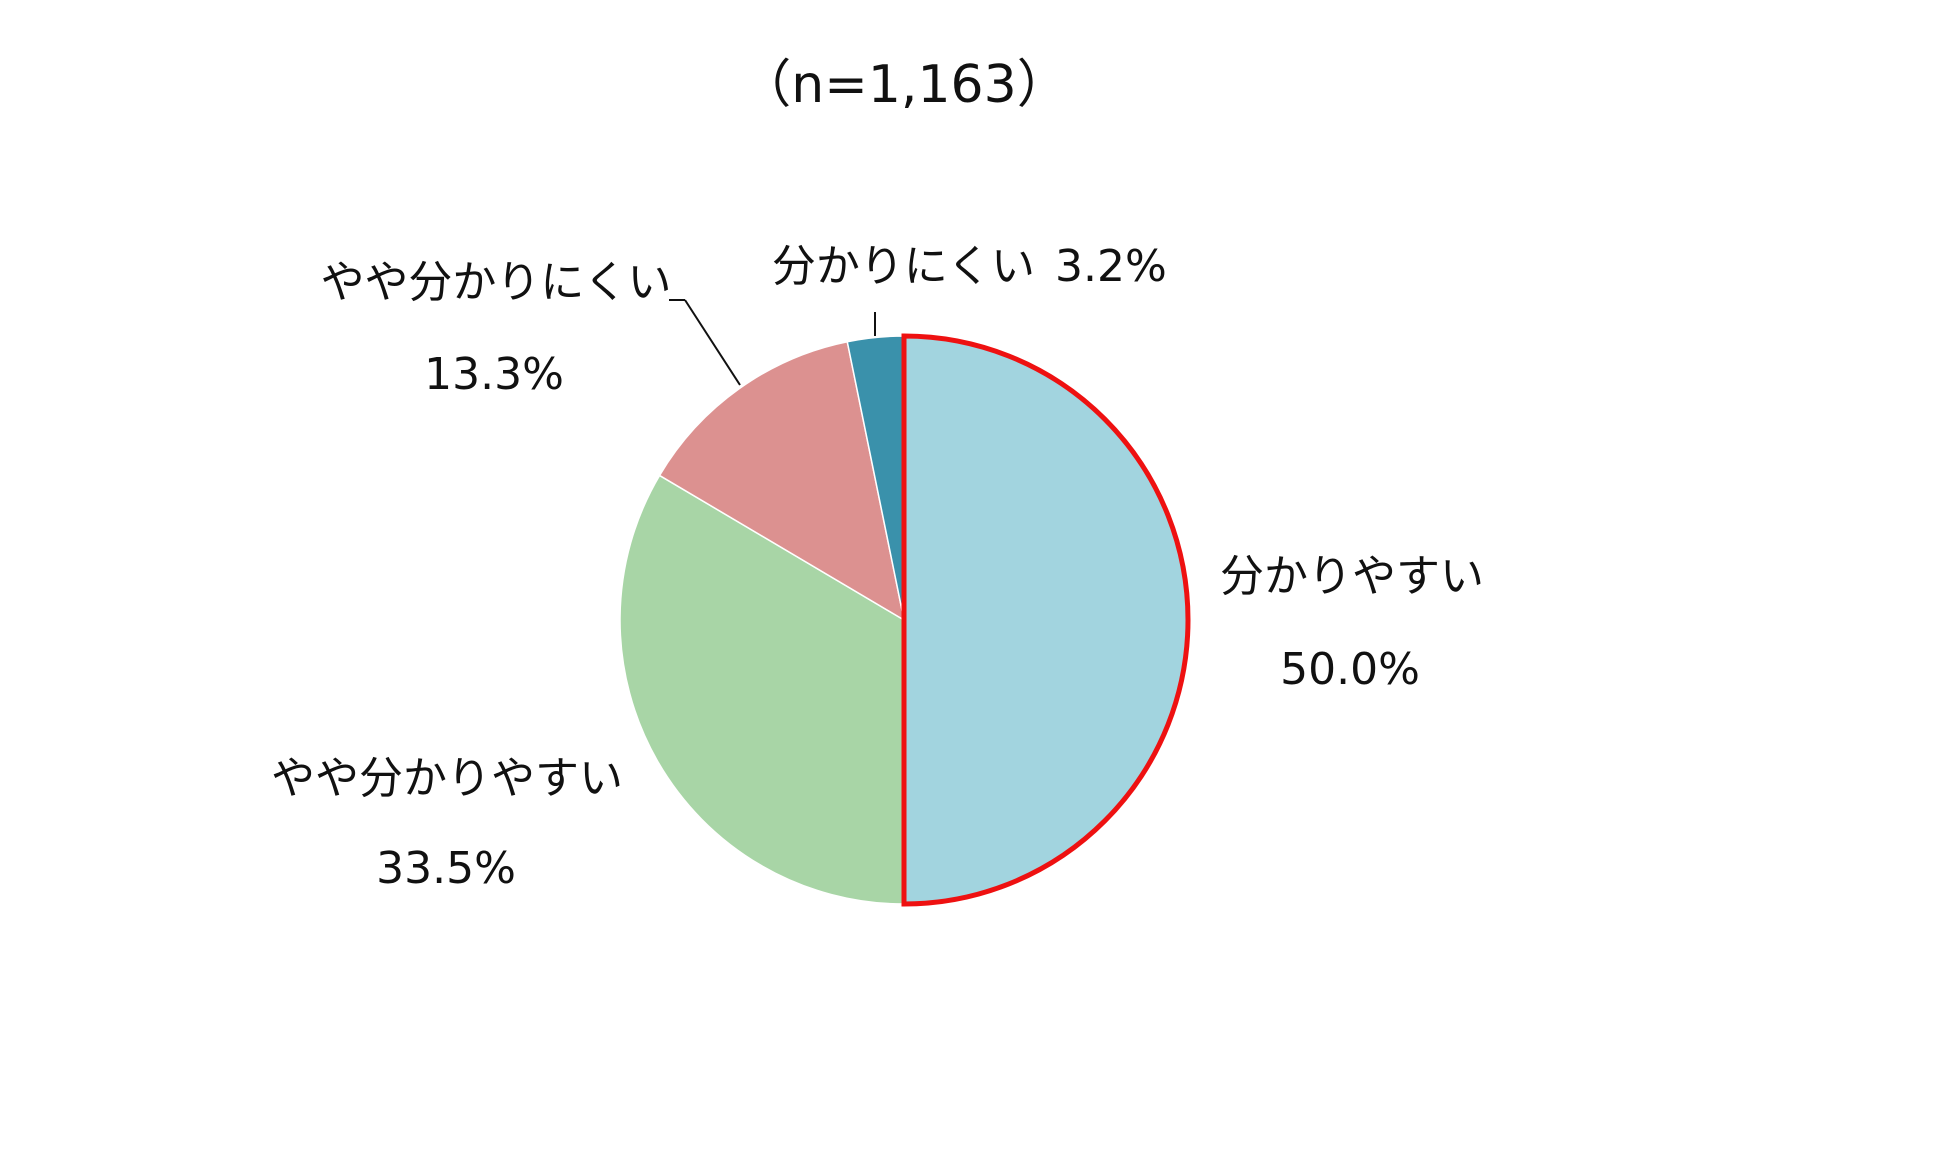 This screenshot has height=1161, width=1950. Describe the element at coordinates (446, 868) in the screenshot. I see `value-label: 33.5%` at that location.